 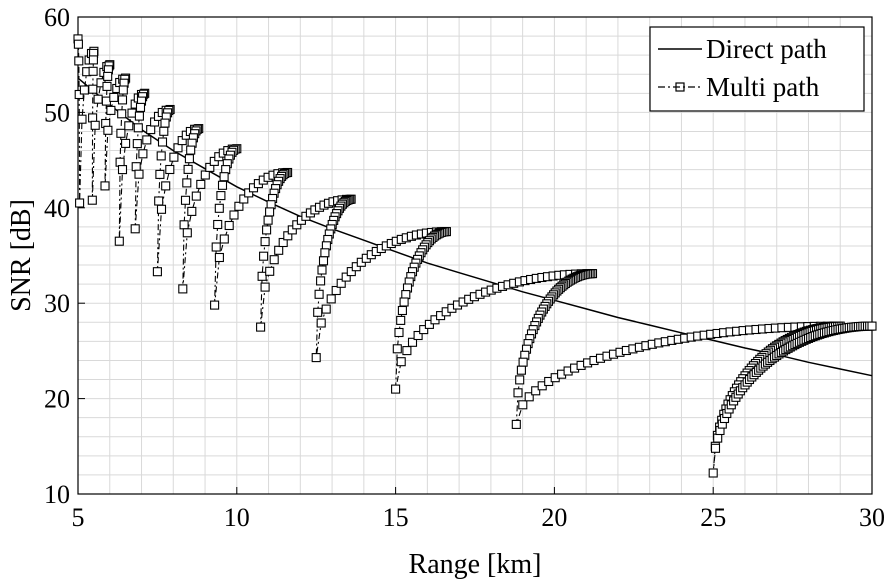 I want to click on legend-marker-multi-path, so click(x=680, y=87).